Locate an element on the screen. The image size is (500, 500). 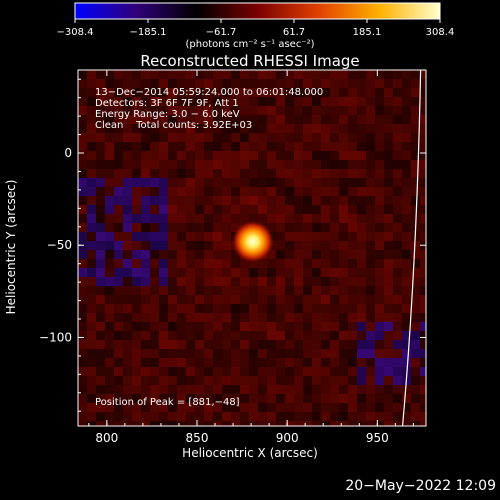
plot-title: Reconstructed RHESSI Image is located at coordinates (250, 61).